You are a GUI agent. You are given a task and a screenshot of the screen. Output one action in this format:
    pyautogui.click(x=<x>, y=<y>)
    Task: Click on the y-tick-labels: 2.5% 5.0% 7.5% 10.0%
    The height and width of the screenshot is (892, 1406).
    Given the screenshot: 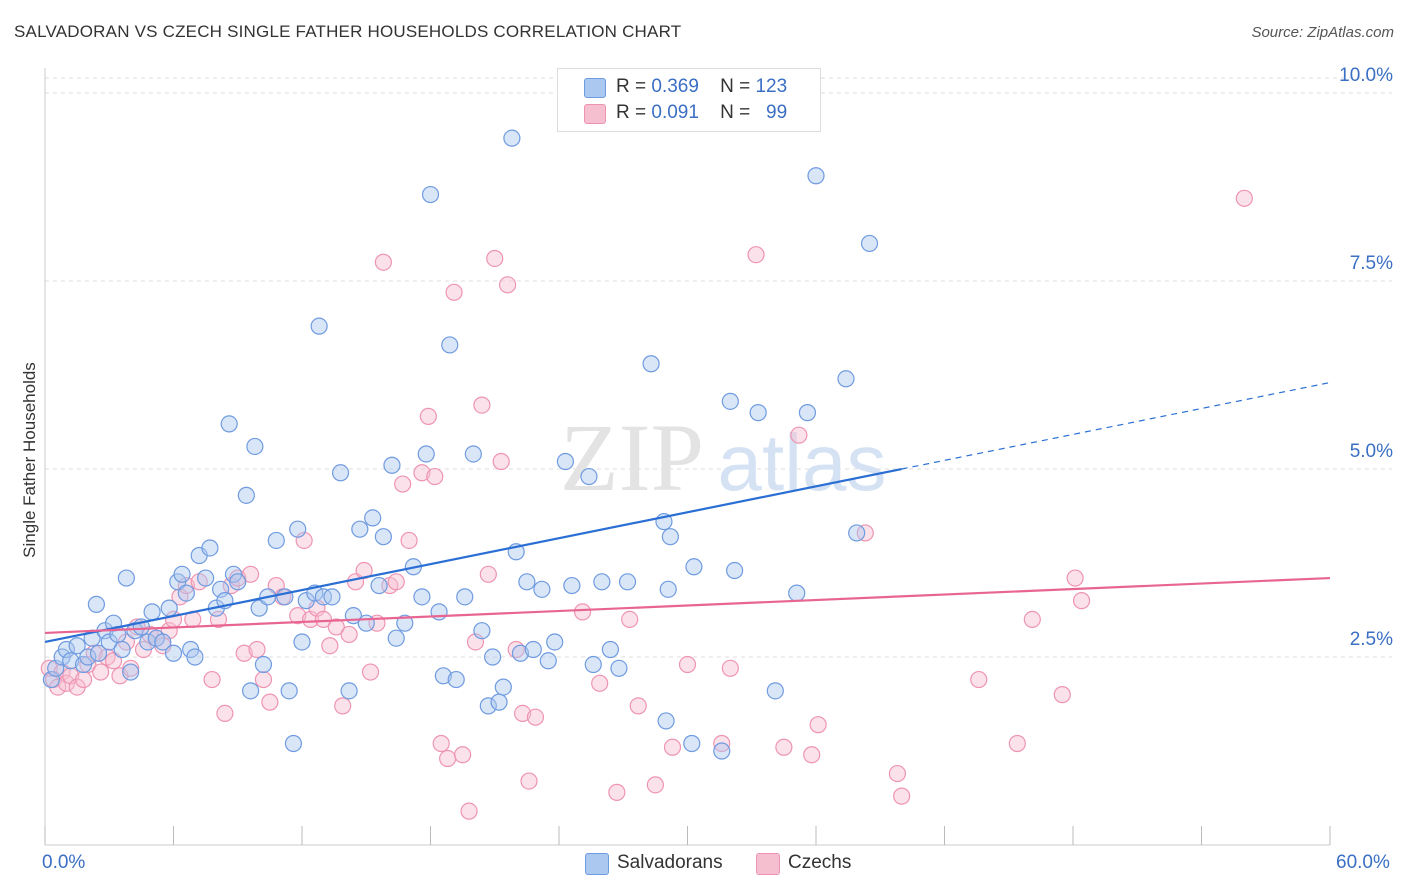 What is the action you would take?
    pyautogui.click(x=1366, y=357)
    